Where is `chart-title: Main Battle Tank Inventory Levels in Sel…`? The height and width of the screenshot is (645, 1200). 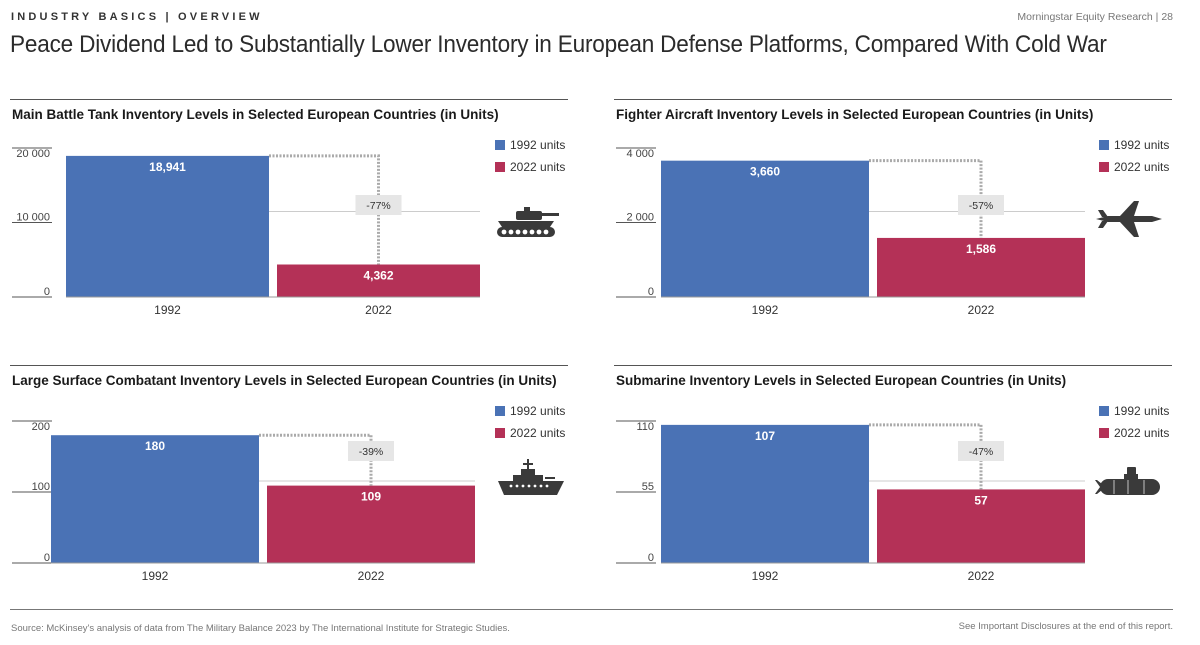 chart-title: Main Battle Tank Inventory Levels in Sel… is located at coordinates (255, 114).